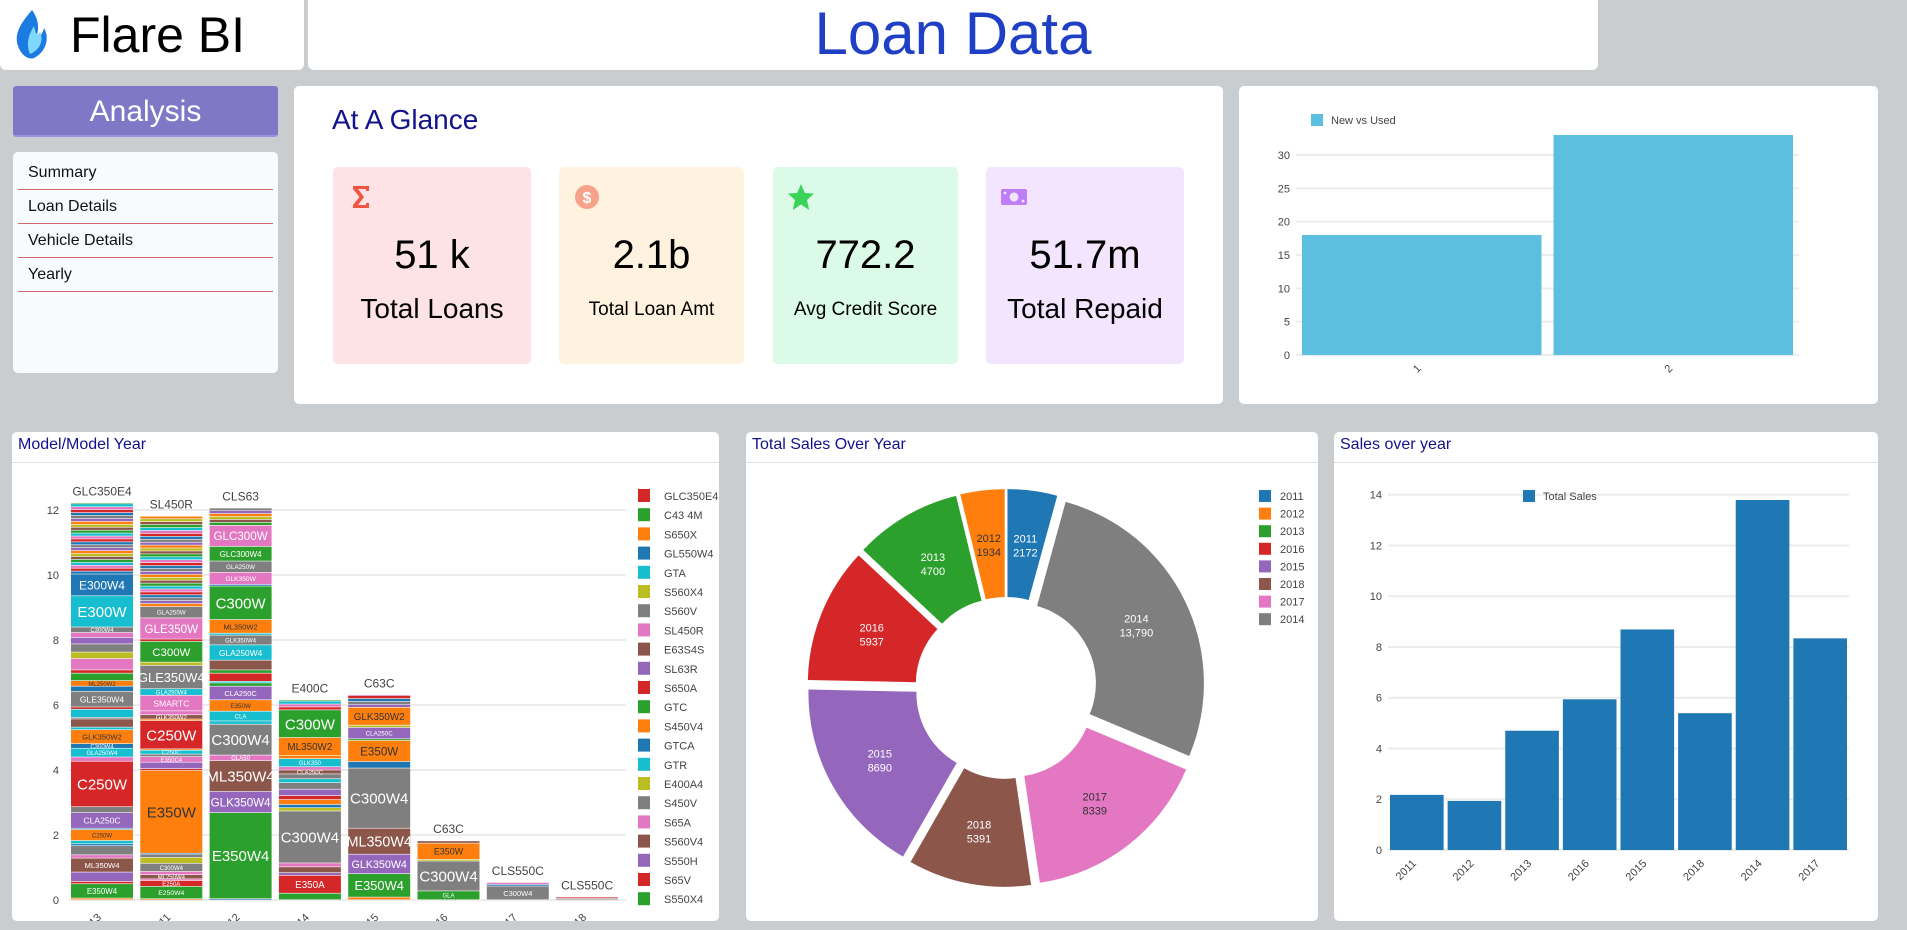 The width and height of the screenshot is (1907, 930). I want to click on legend-label: E400A4, so click(683, 785).